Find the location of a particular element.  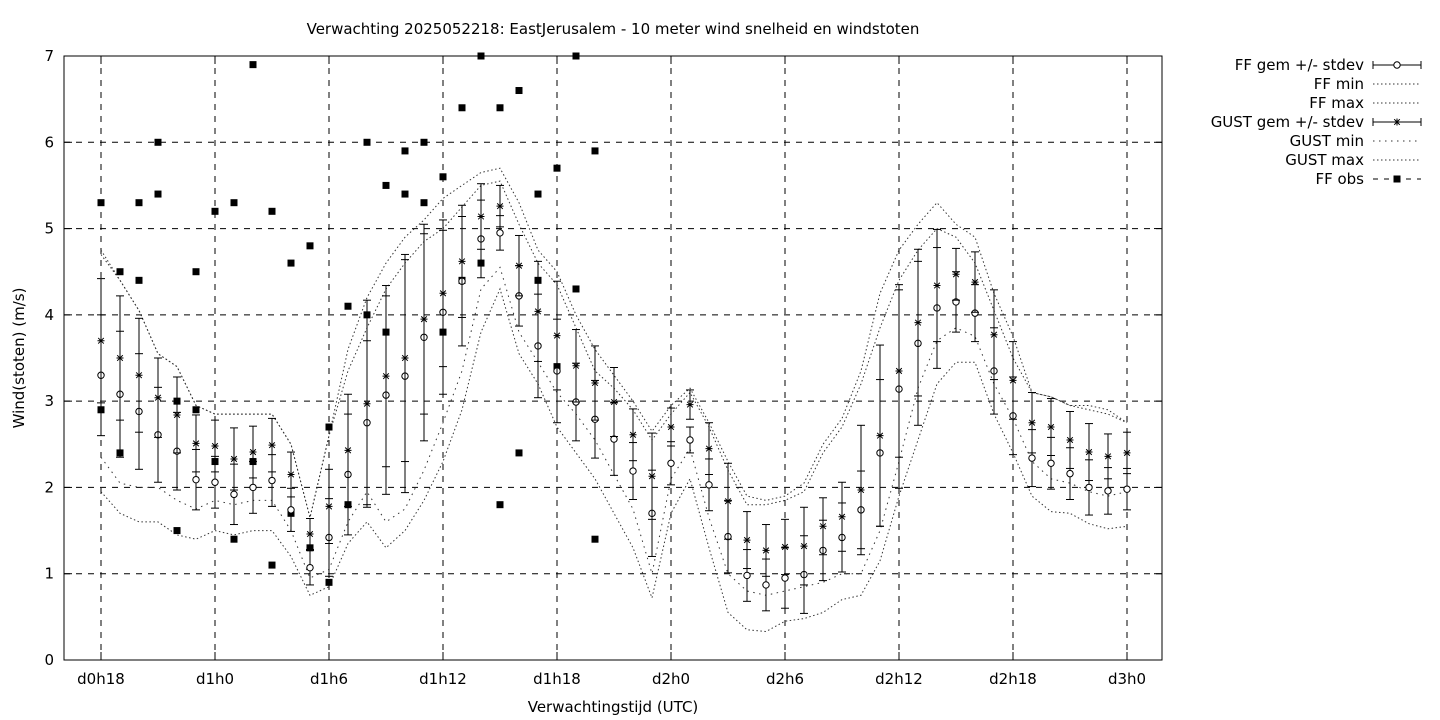

x-tick-label: d3h0 is located at coordinates (1127, 679).